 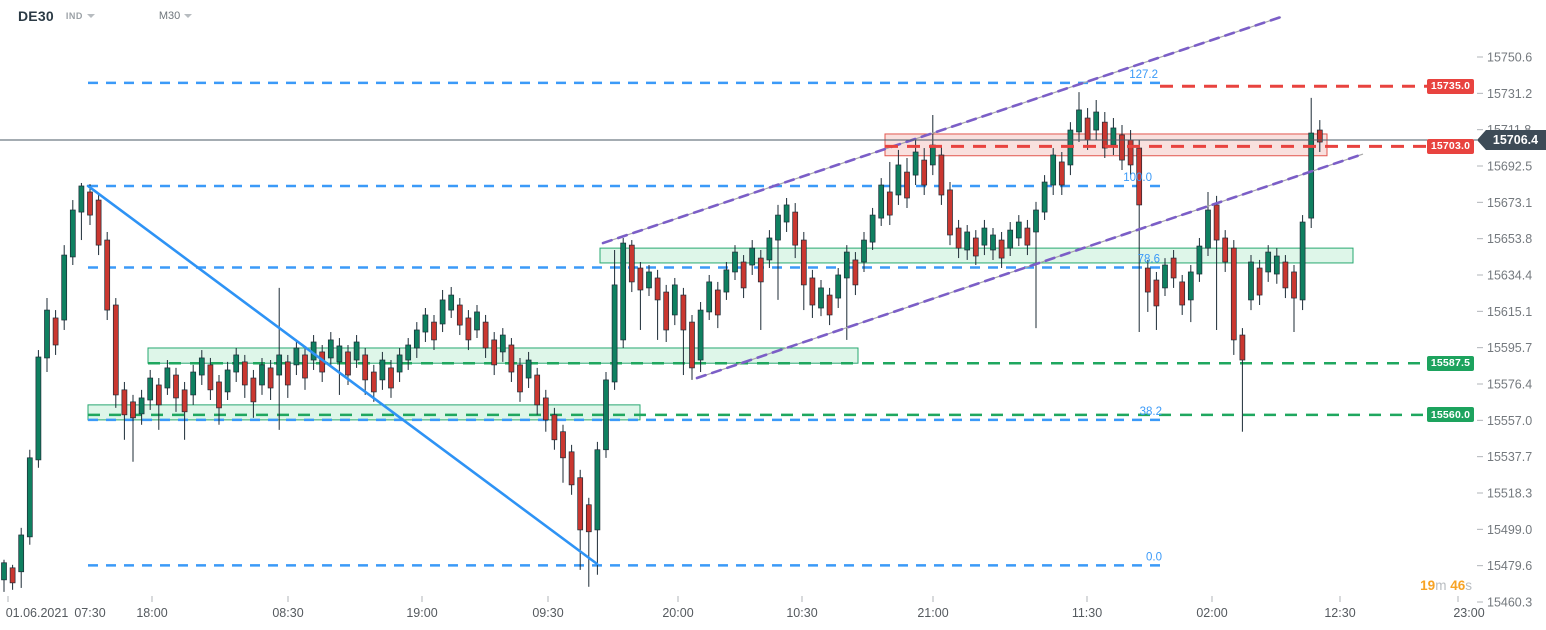 What do you see at coordinates (188, 16) in the screenshot?
I see `chevron-down-icon` at bounding box center [188, 16].